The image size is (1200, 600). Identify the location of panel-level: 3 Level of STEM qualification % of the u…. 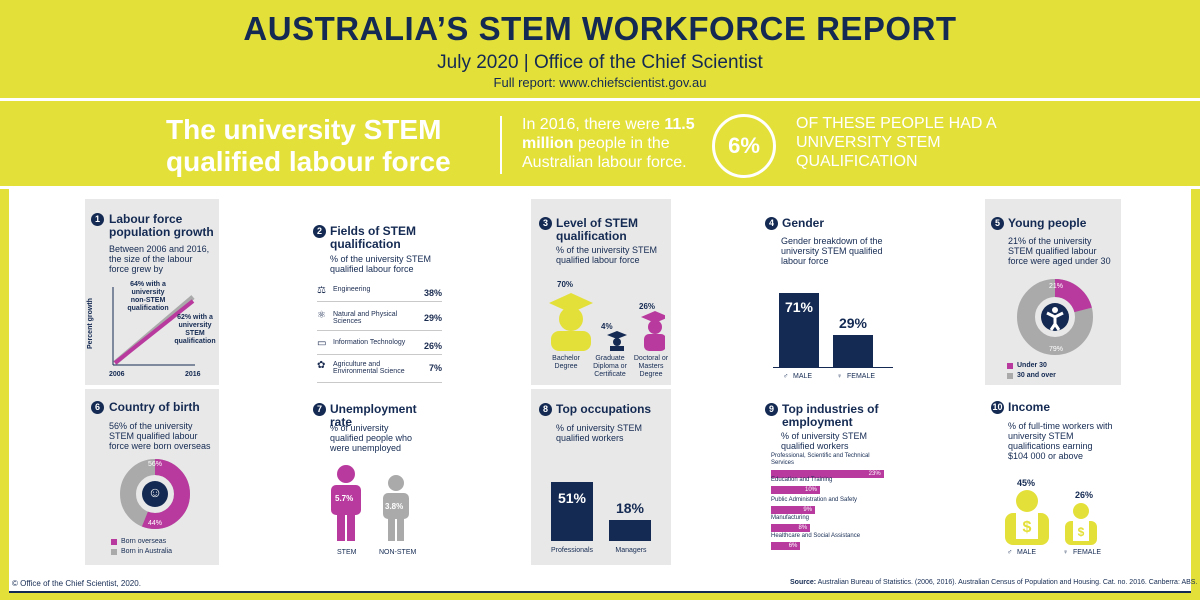
(601, 292).